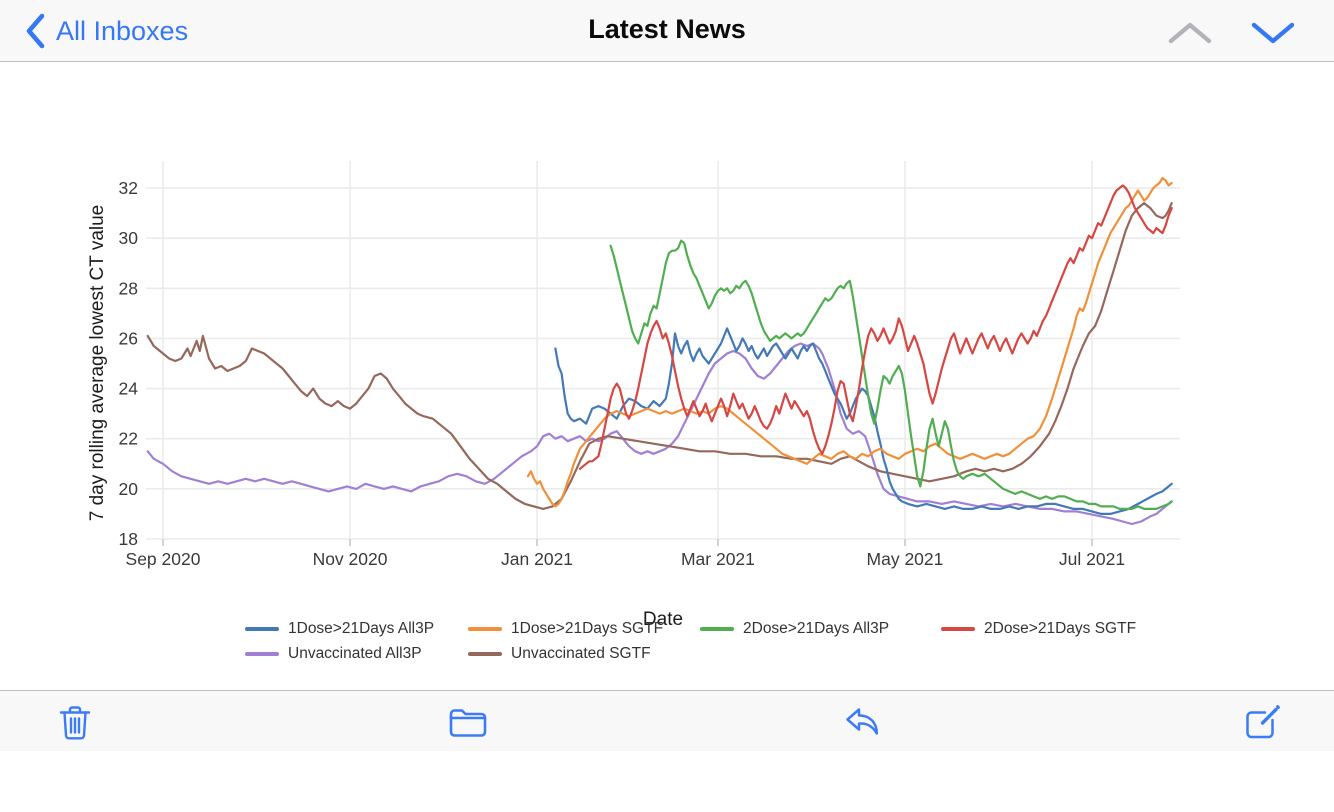 The height and width of the screenshot is (812, 1334). I want to click on series-line-1Dose>21Days All3P, so click(863, 421).